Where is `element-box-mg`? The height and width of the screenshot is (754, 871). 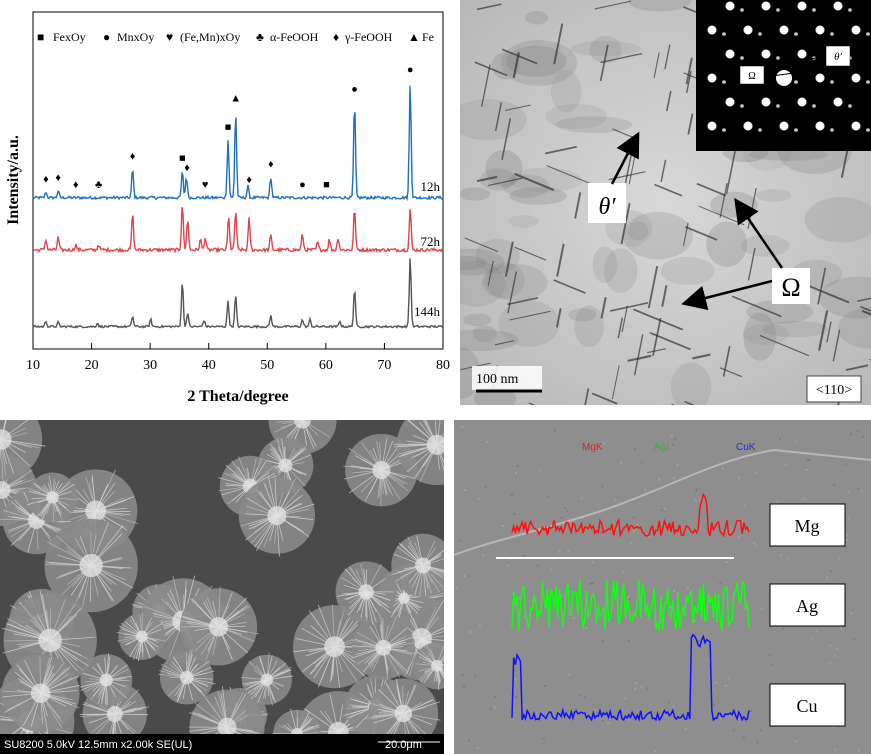
element-box-mg is located at coordinates (807, 525).